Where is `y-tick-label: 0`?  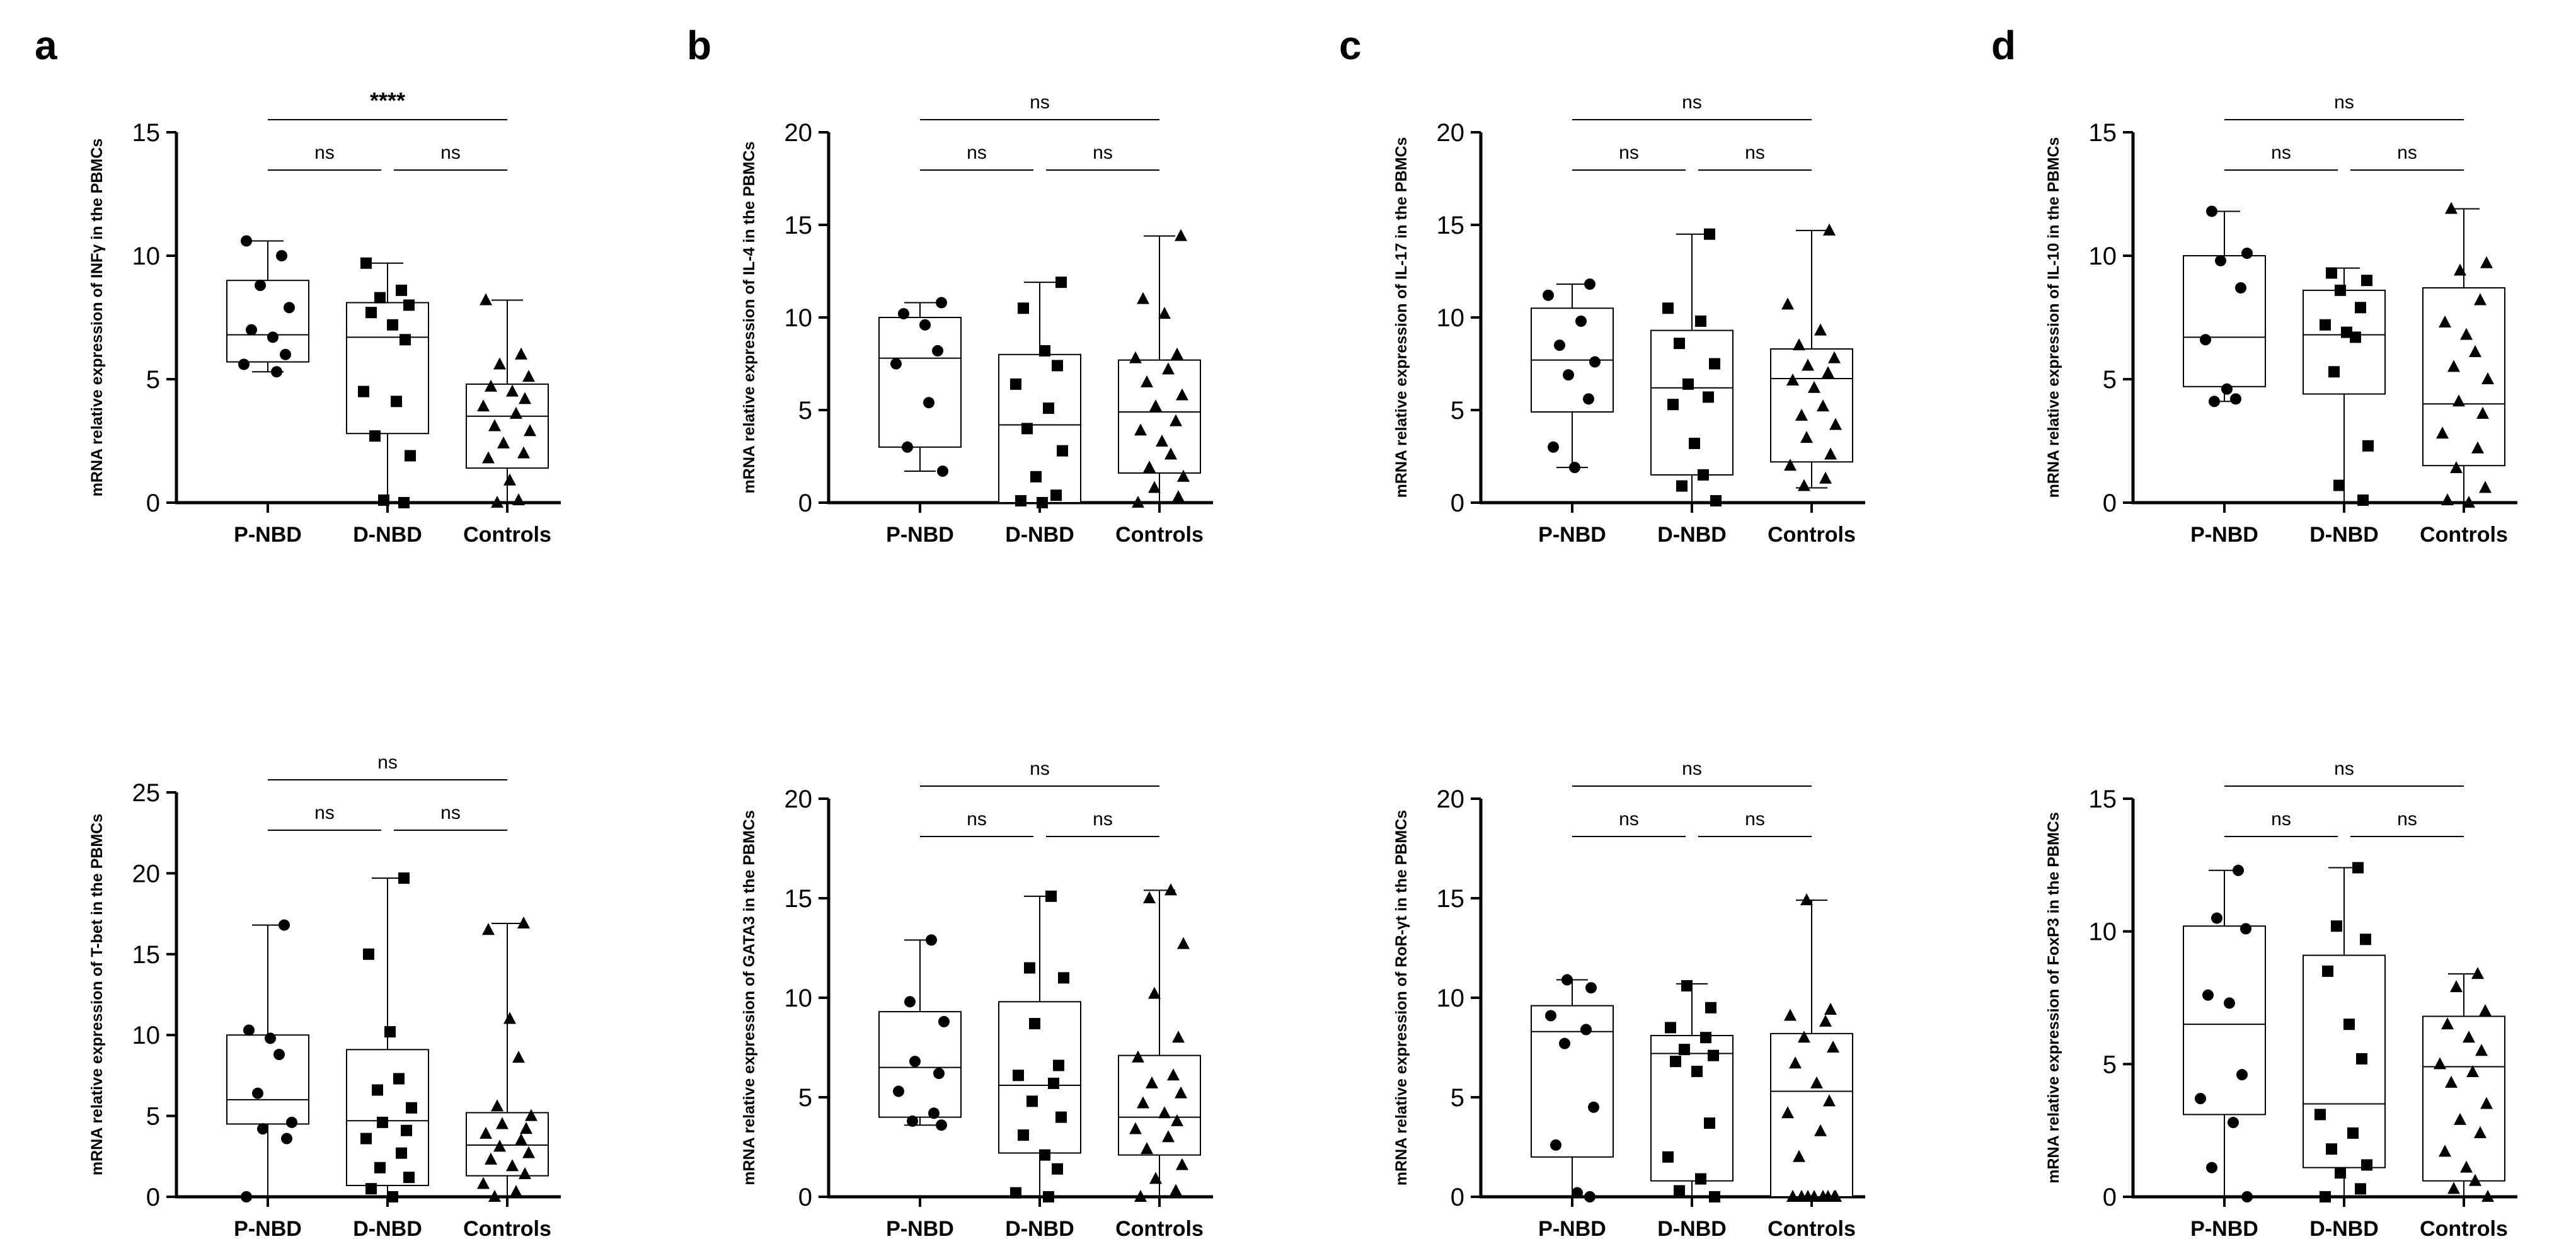
y-tick-label: 0 is located at coordinates (1457, 503).